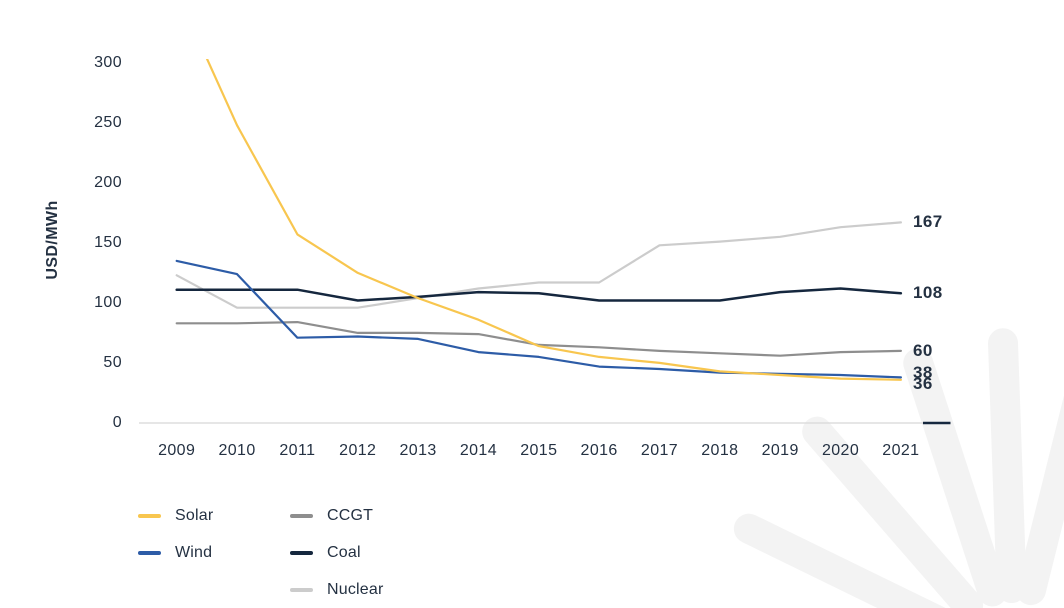 The width and height of the screenshot is (1064, 608). Describe the element at coordinates (177, 450) in the screenshot. I see `x-tick-label-2009: 2009` at that location.